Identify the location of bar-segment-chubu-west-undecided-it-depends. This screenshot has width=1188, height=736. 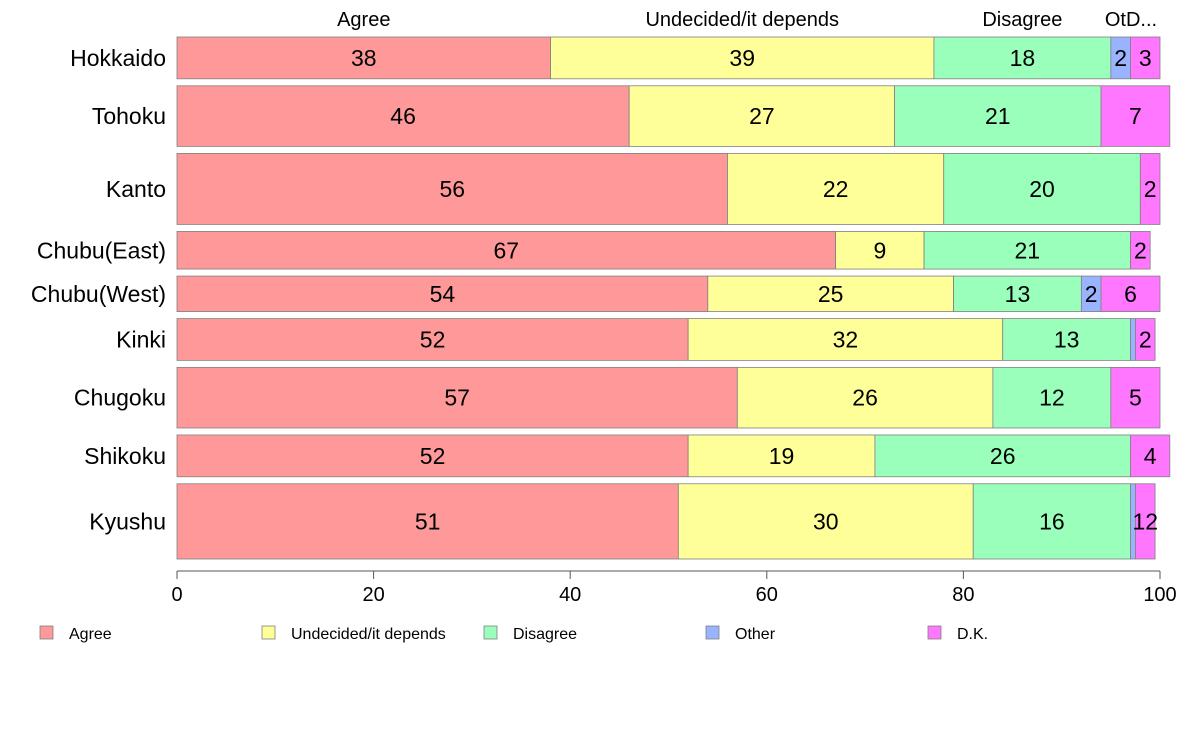
(830, 293).